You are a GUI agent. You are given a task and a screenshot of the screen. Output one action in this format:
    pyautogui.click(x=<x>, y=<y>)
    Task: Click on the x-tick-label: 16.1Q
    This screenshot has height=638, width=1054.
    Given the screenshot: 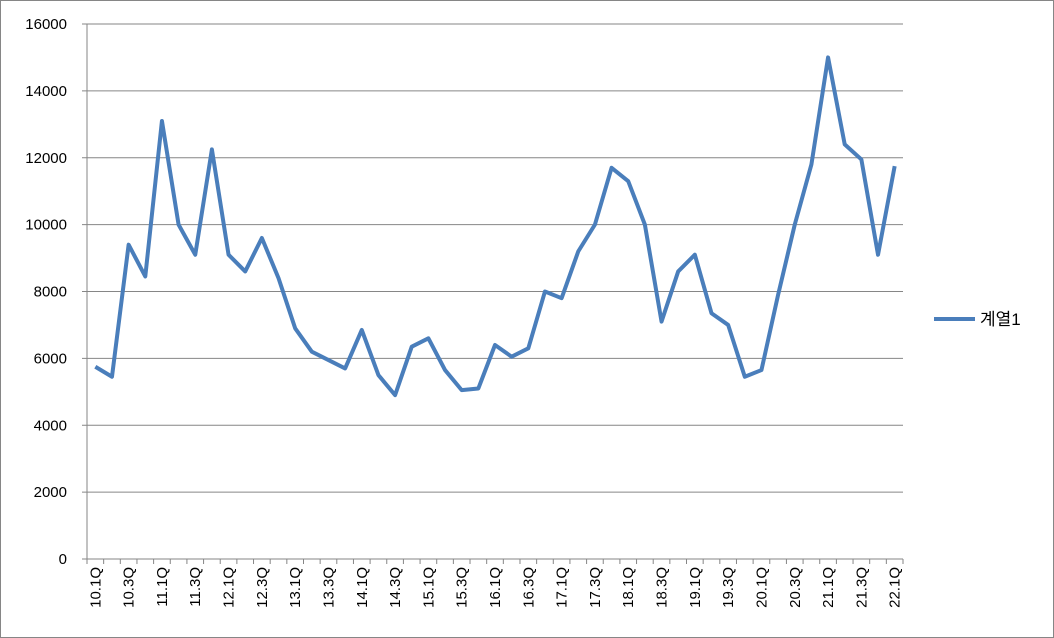 What is the action you would take?
    pyautogui.click(x=495, y=587)
    